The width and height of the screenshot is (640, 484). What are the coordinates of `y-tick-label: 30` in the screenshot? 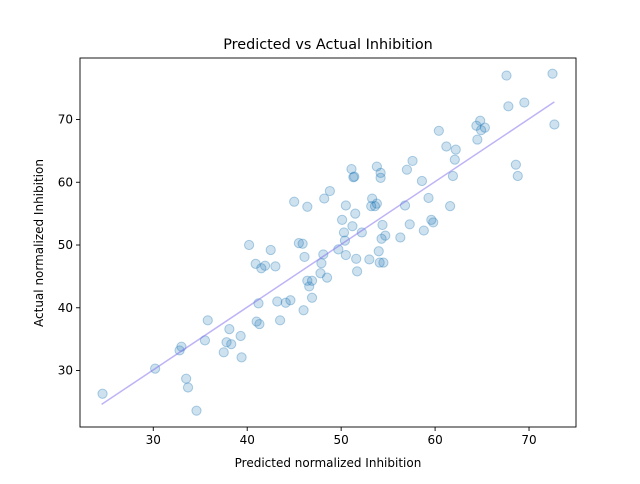 It's located at (65, 371).